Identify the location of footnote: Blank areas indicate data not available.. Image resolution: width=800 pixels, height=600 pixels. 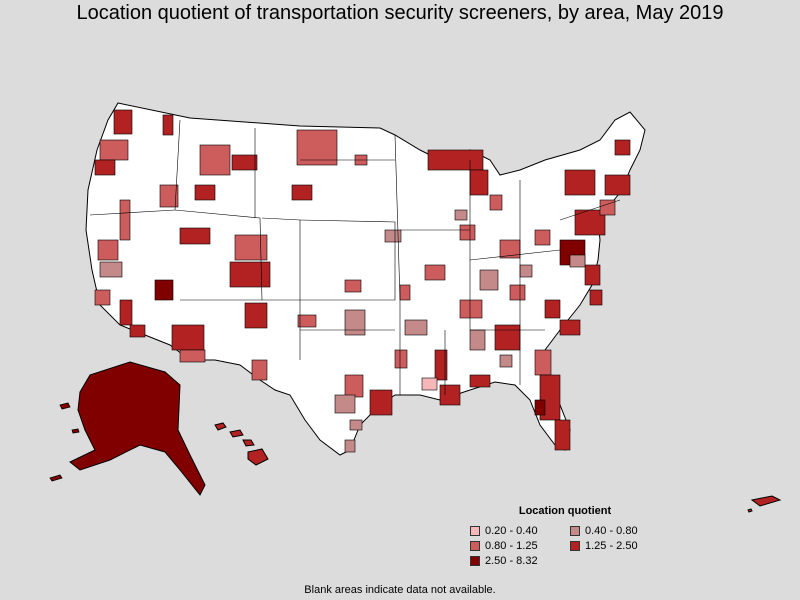
(400, 590).